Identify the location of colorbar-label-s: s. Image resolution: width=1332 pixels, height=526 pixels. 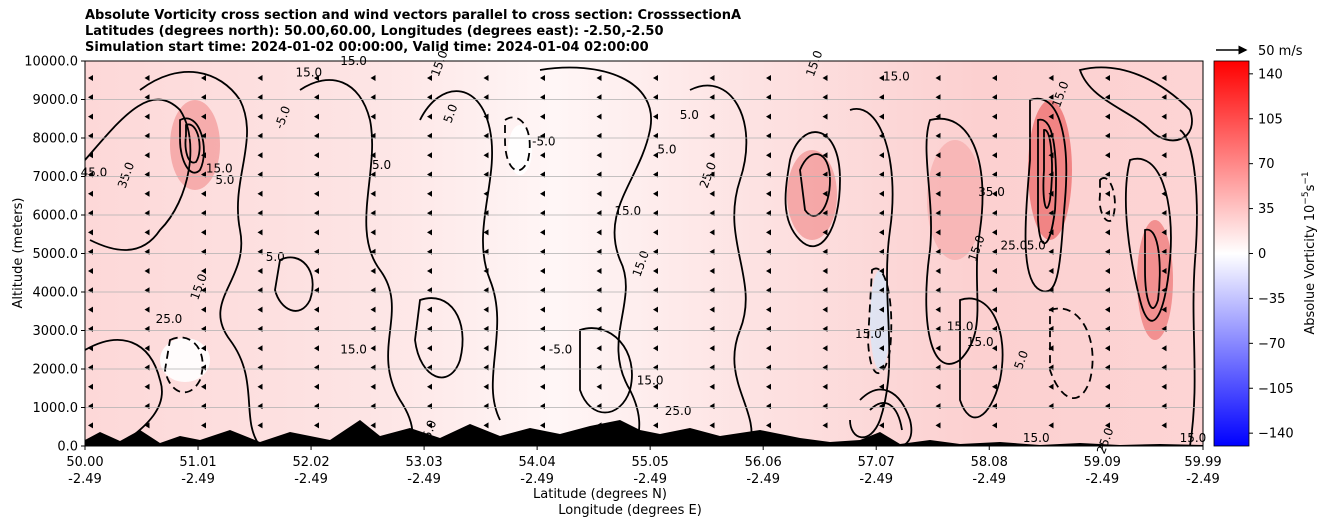
(1310, 187).